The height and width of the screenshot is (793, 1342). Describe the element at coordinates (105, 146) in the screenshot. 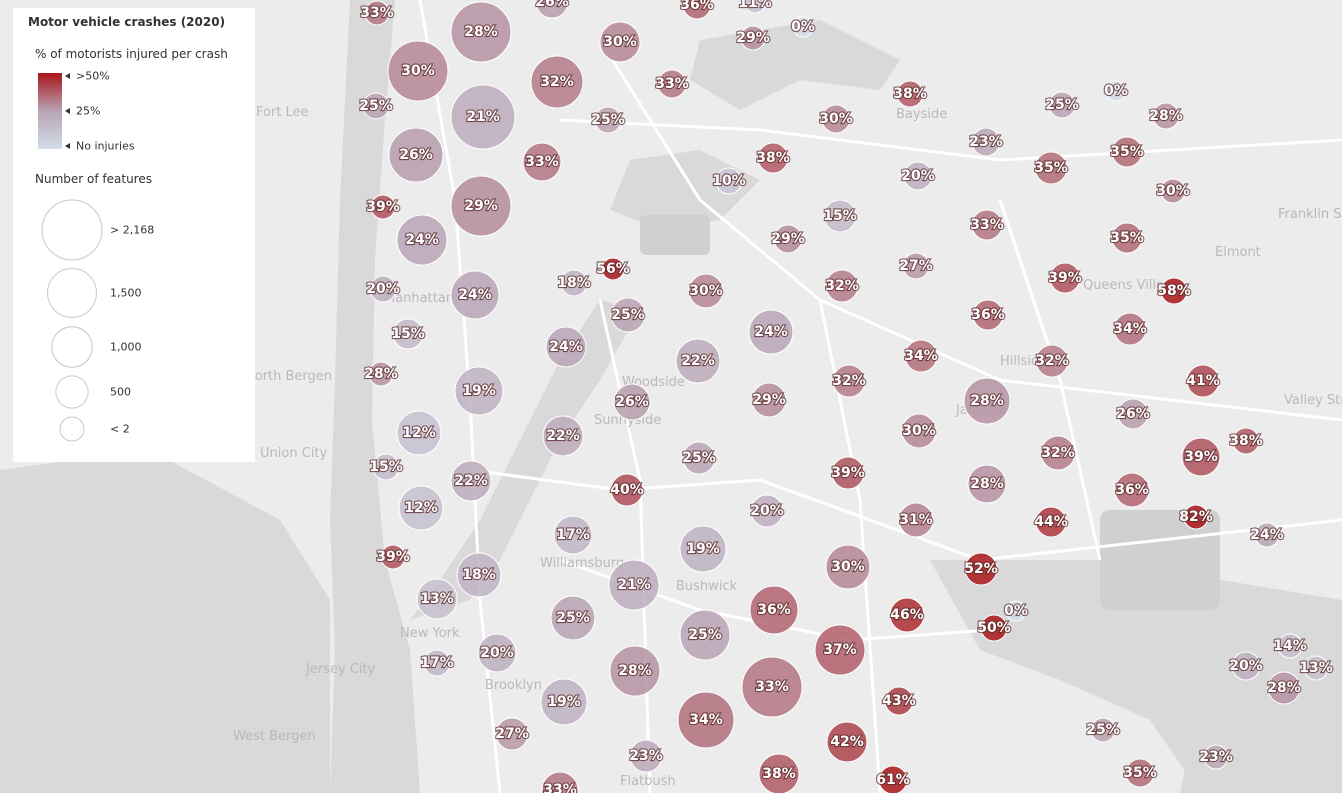

I see `color-tick-label: No injuries` at that location.